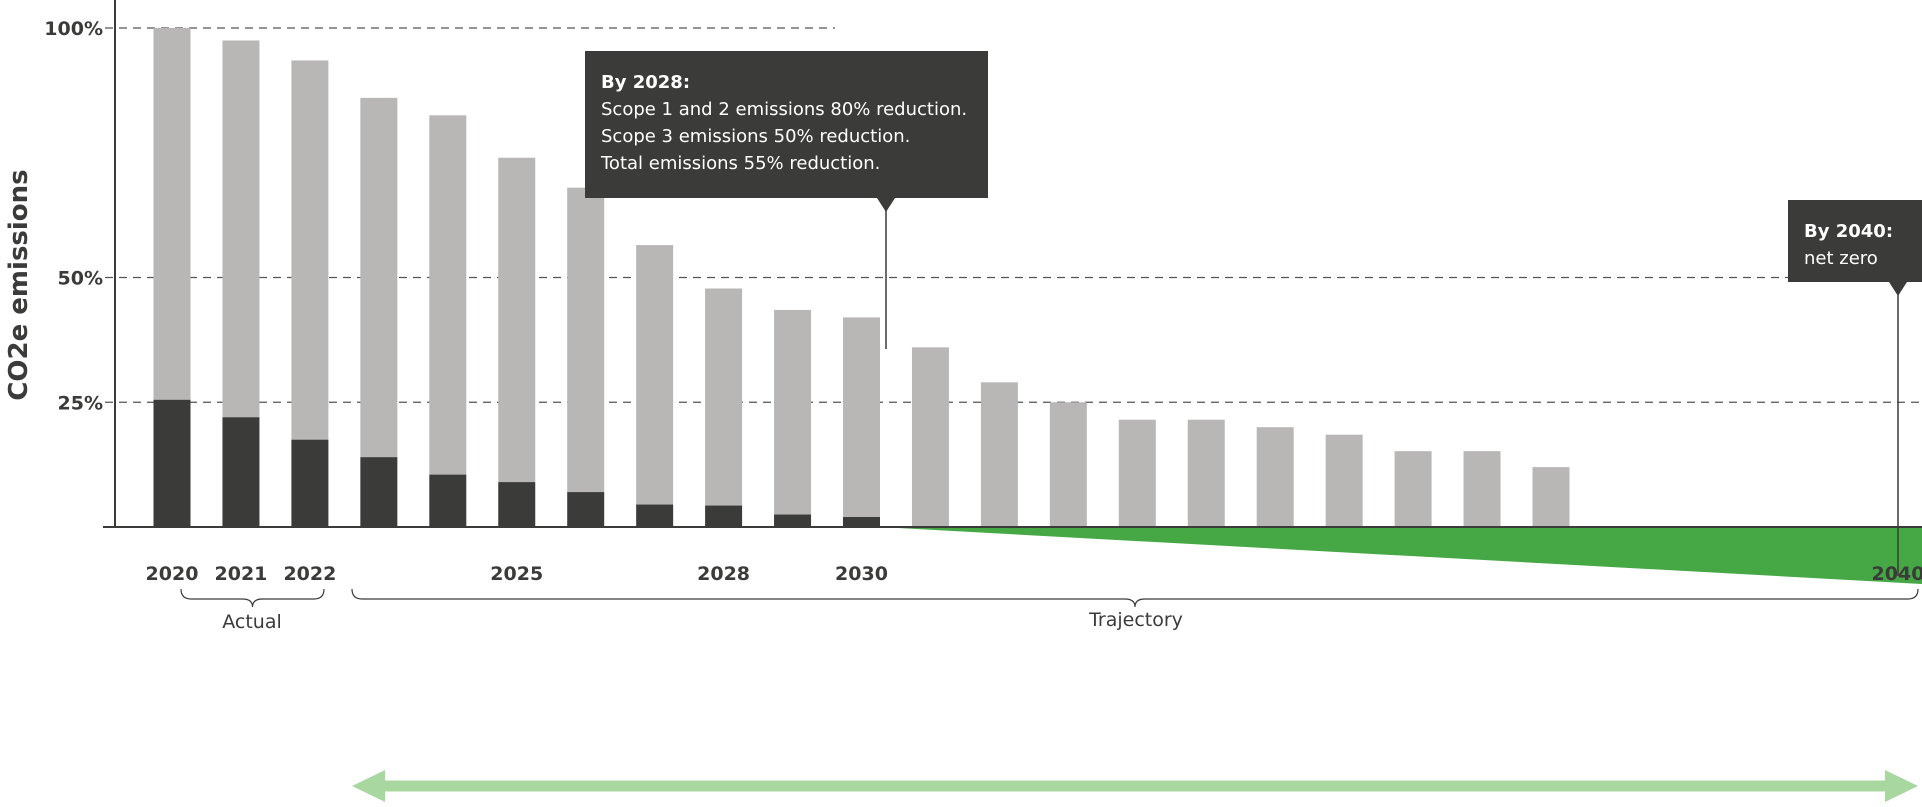 The width and height of the screenshot is (1922, 807). Describe the element at coordinates (80, 403) in the screenshot. I see `y-tick-label-25: 25%` at that location.